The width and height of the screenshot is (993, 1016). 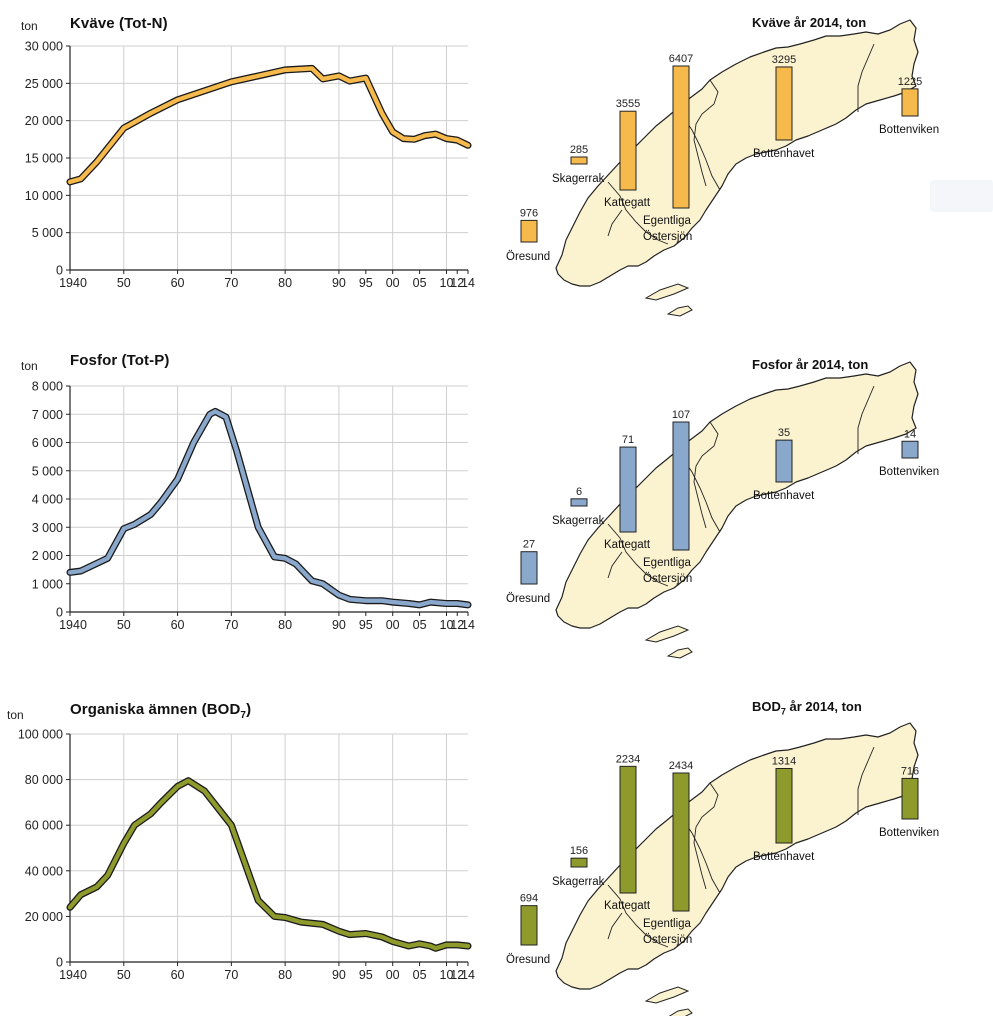 What do you see at coordinates (681, 59) in the screenshot?
I see `map-value-label: 6407` at bounding box center [681, 59].